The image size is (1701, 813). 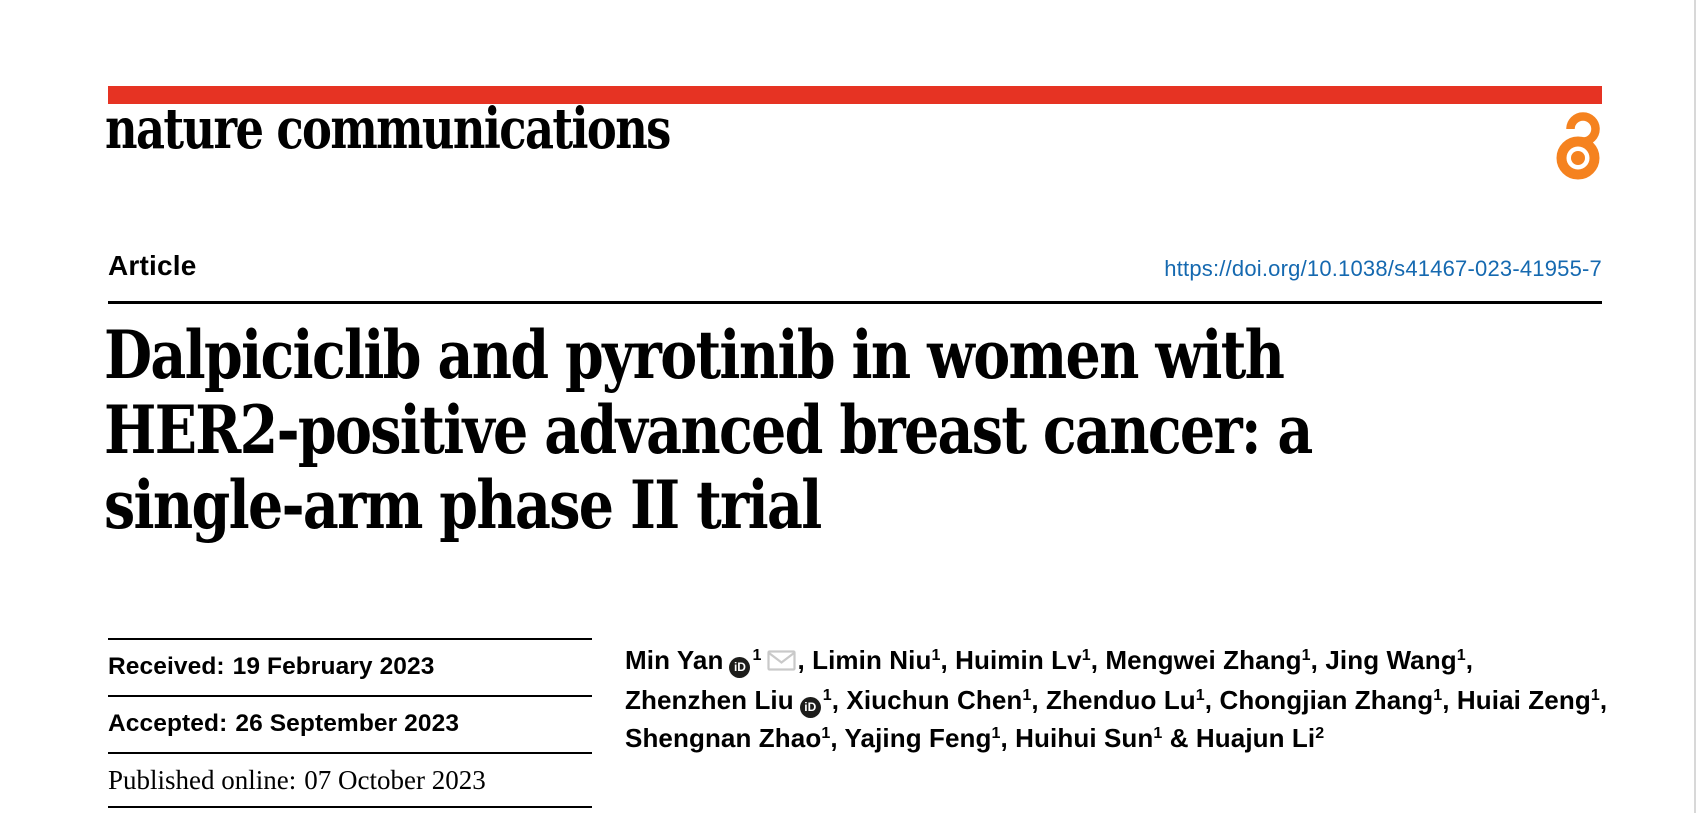 I want to click on author: Huajun Li2, so click(x=1260, y=738).